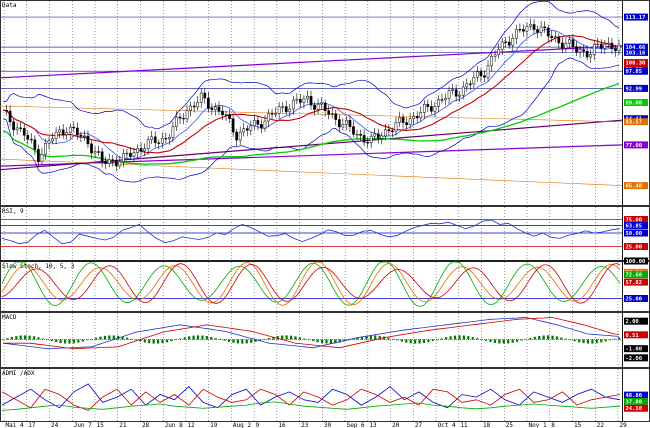 Image resolution: width=650 pixels, height=428 pixels. I want to click on level-label-1-3: 25.00, so click(634, 248).